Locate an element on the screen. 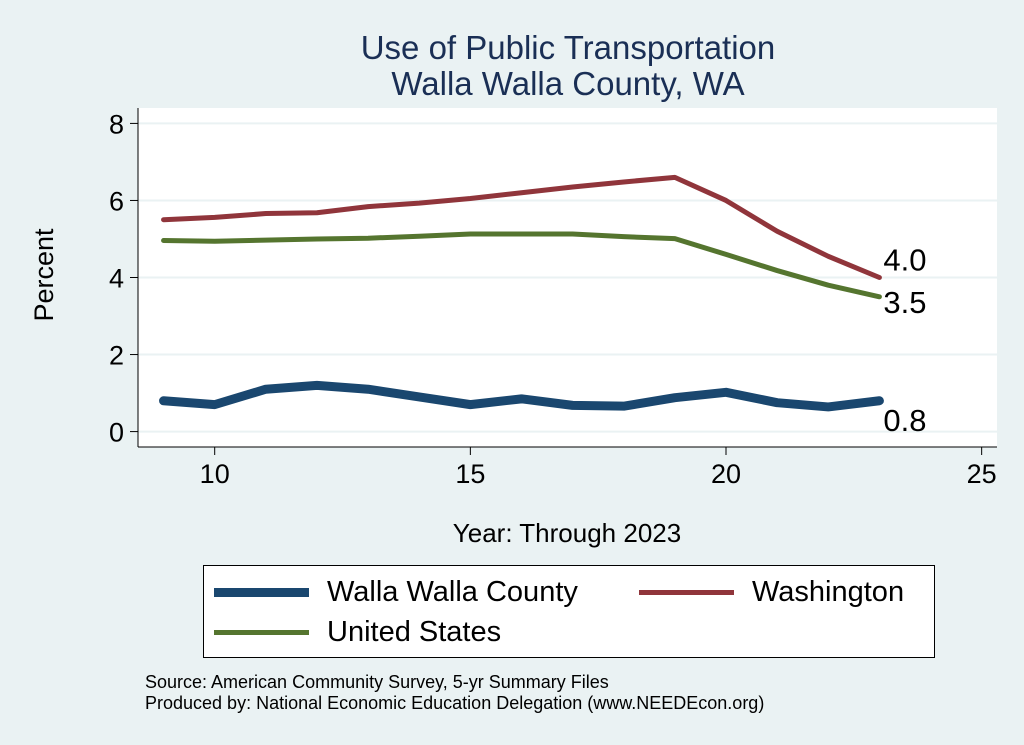 This screenshot has height=745, width=1024. chart-title-line-1: Use of Public Transportation is located at coordinates (568, 47).